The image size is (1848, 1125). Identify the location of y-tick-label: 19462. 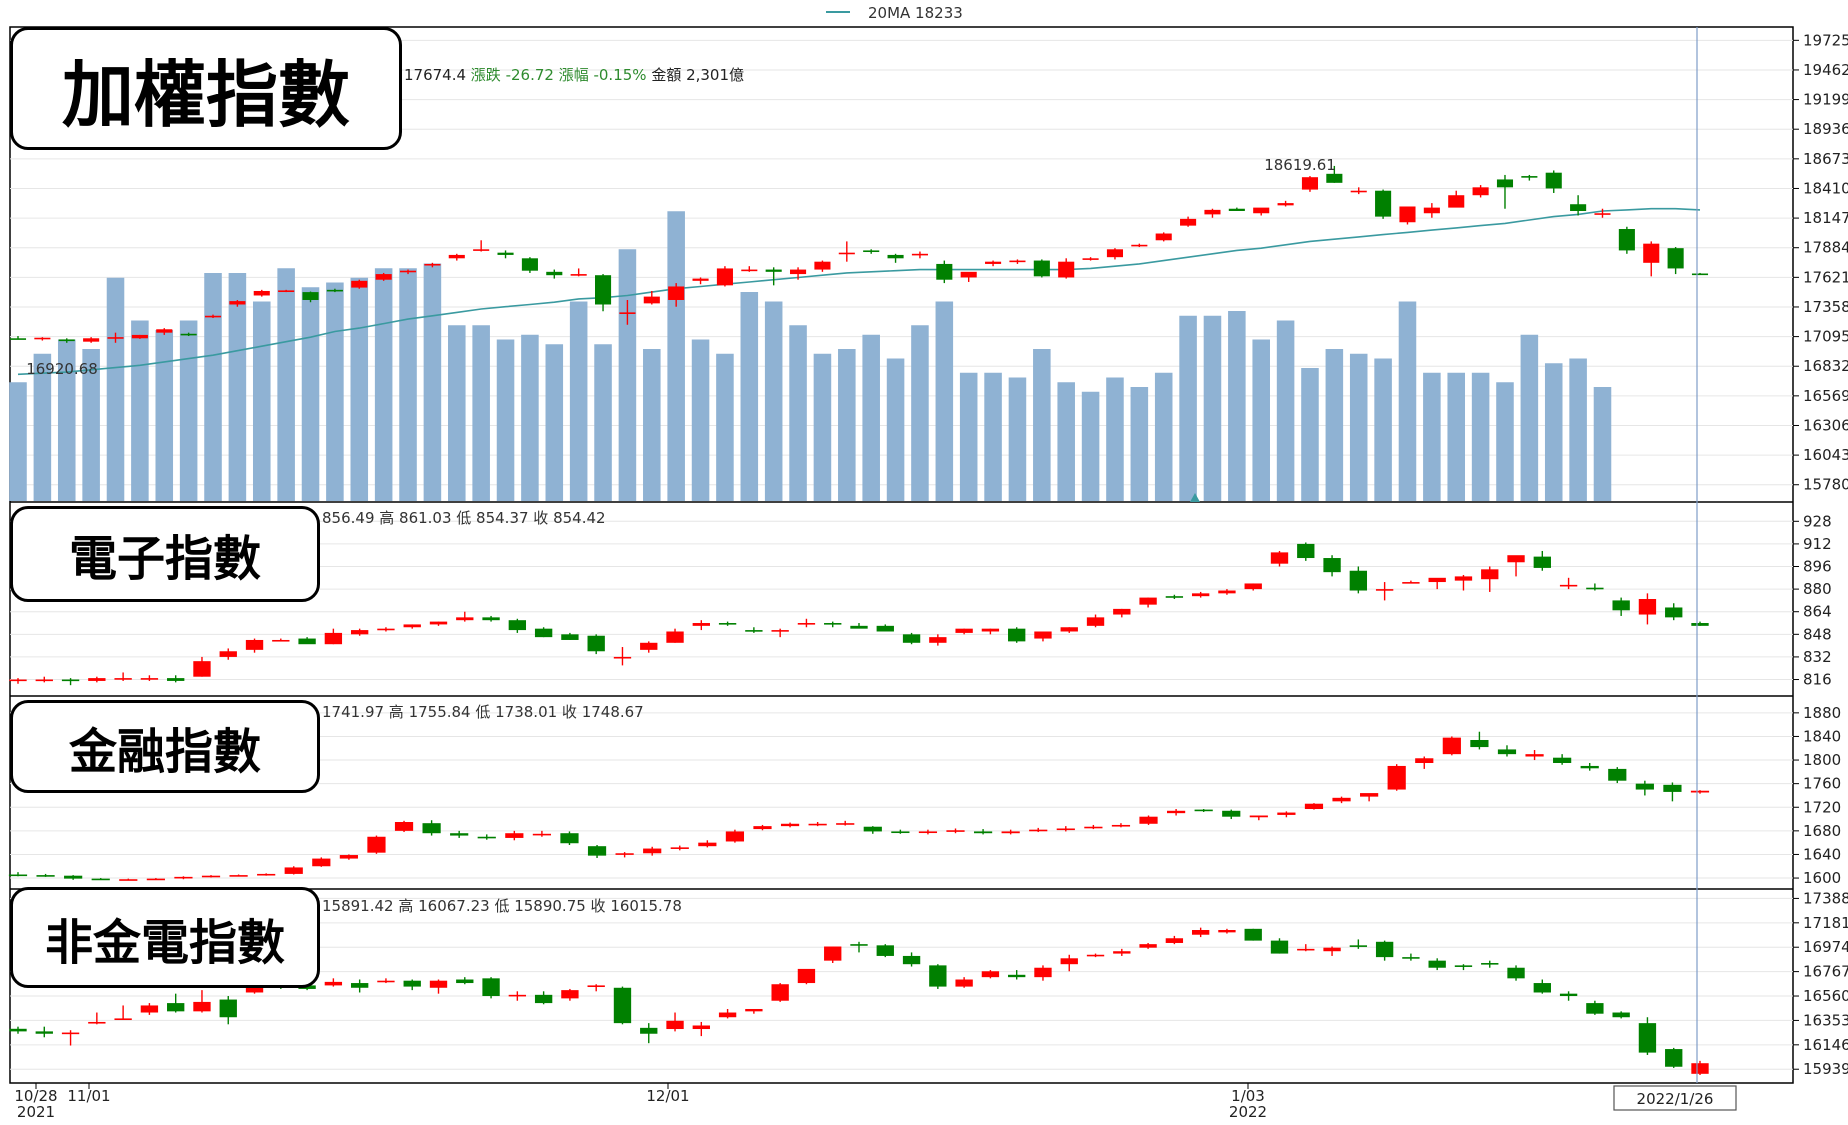
(1825, 70).